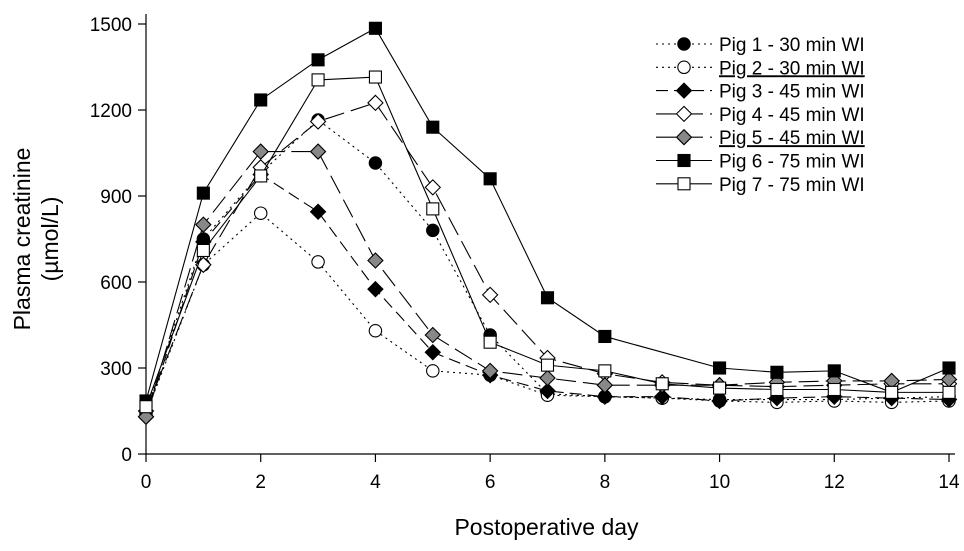  I want to click on y-tick-label: 1500, so click(111, 25).